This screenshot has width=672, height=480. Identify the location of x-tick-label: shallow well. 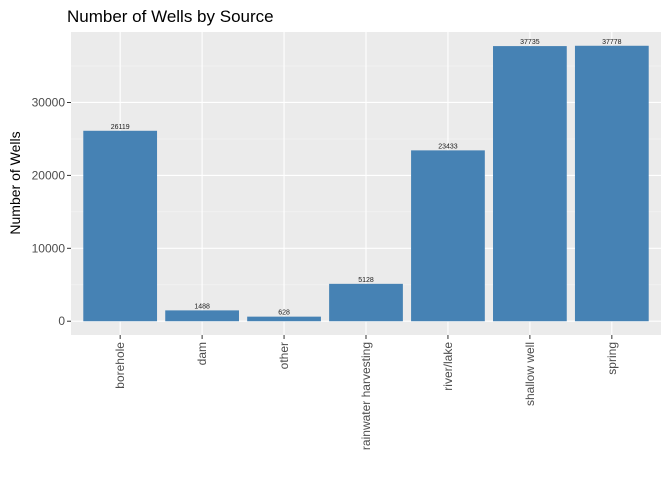
(530, 374).